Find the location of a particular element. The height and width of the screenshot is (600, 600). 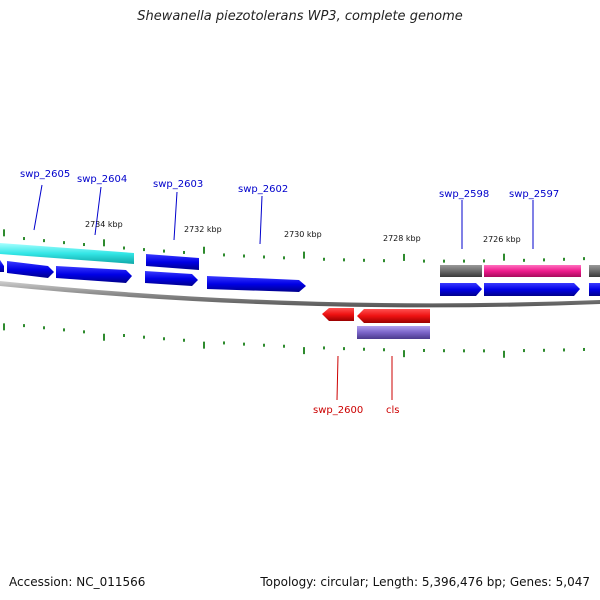

feature-bar-grey is located at coordinates (461, 271).